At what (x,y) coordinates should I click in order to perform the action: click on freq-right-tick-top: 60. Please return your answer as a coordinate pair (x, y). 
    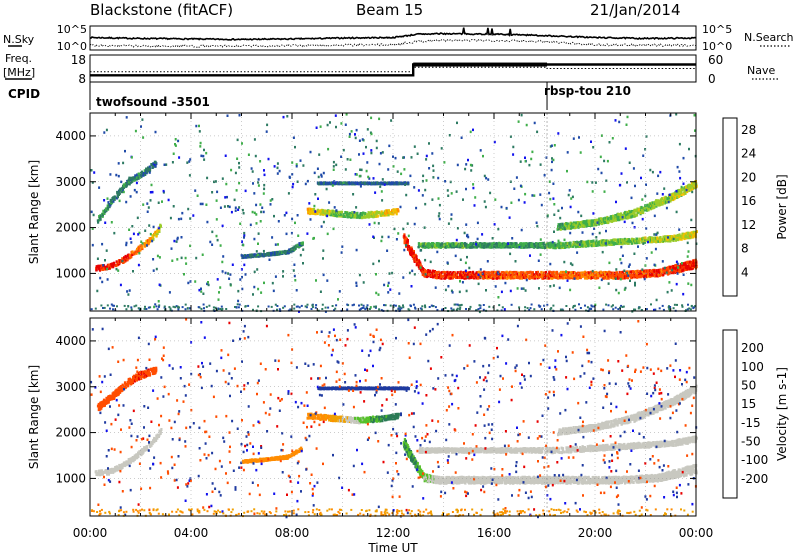
    Looking at the image, I should click on (715, 60).